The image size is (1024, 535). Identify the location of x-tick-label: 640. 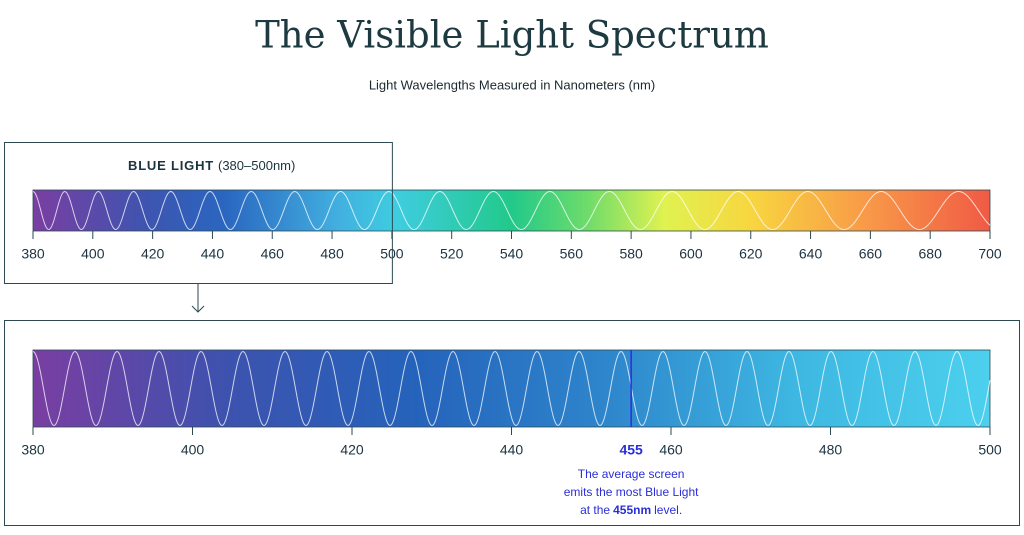
(811, 254).